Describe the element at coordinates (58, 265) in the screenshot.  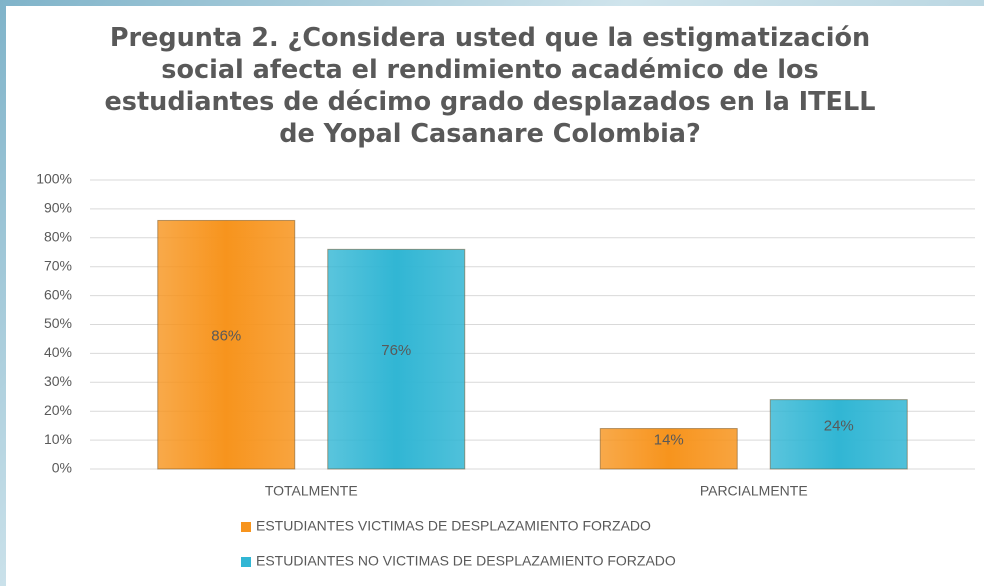
I see `y-tick-label: 70%` at that location.